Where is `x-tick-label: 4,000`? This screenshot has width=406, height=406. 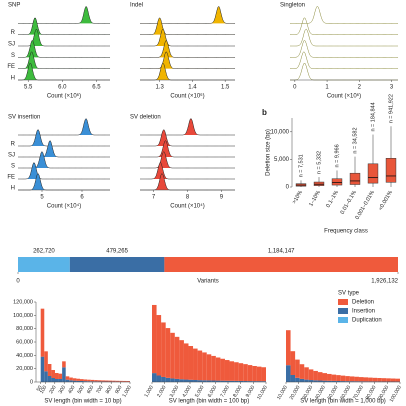 x-tick-label: 4,000 is located at coordinates (187, 391).